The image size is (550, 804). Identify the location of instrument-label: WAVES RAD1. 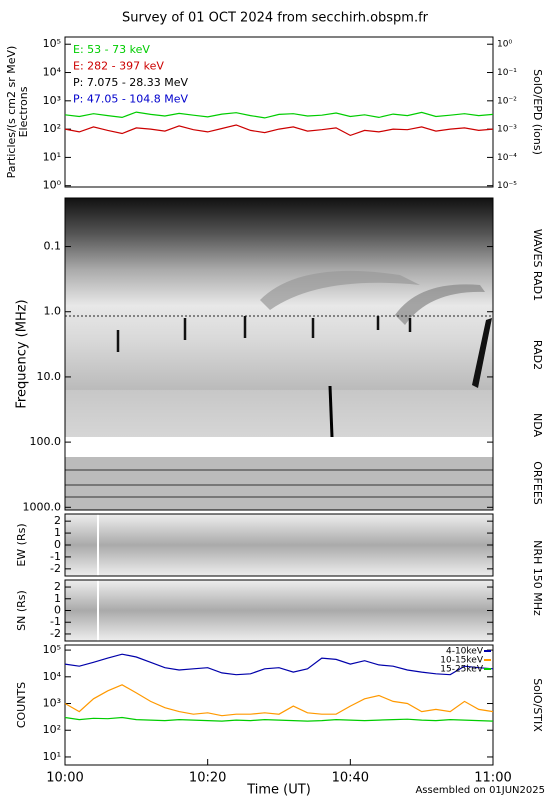
(537, 265).